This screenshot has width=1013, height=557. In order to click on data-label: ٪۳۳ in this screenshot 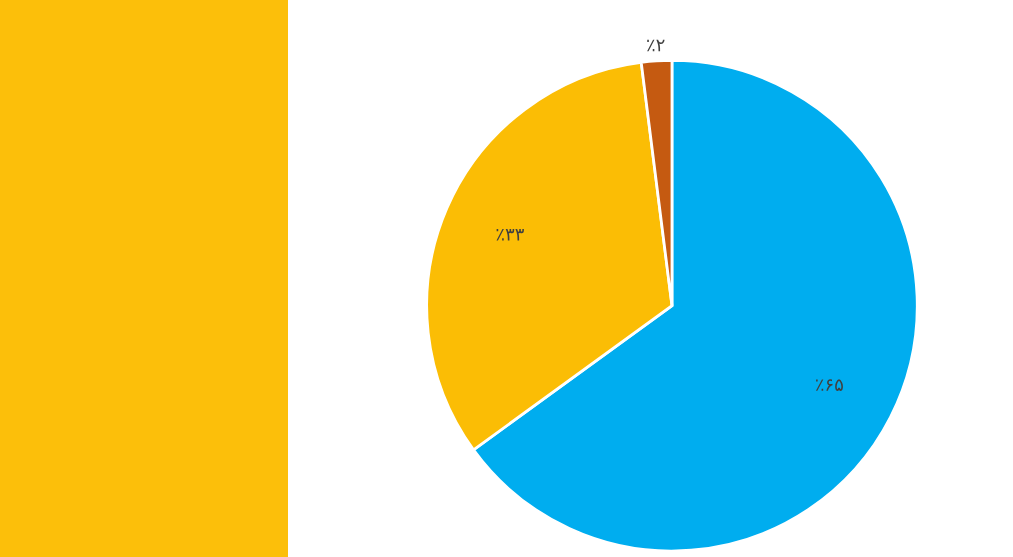, I will do `click(510, 235)`.